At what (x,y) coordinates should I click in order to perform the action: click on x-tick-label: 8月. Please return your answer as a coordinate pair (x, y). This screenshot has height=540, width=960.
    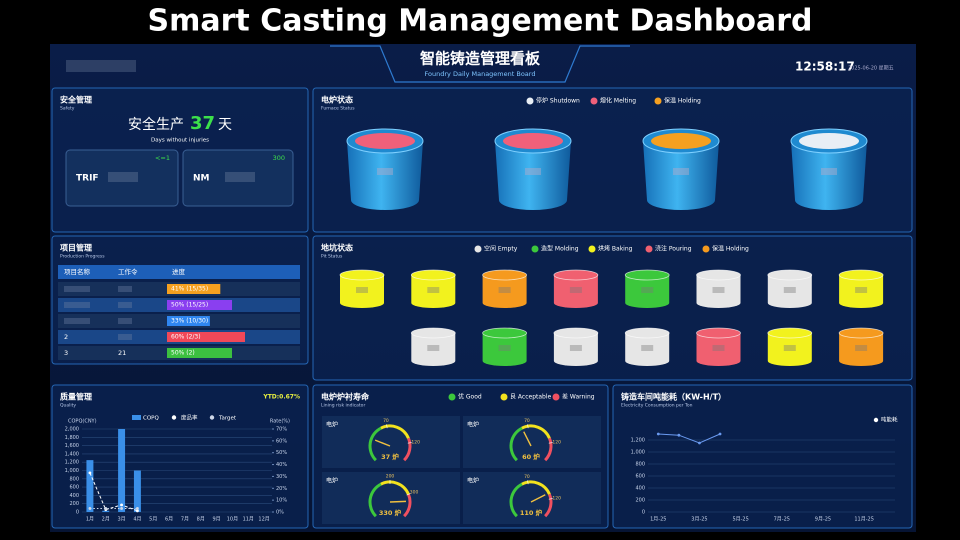
    Looking at the image, I should click on (201, 520).